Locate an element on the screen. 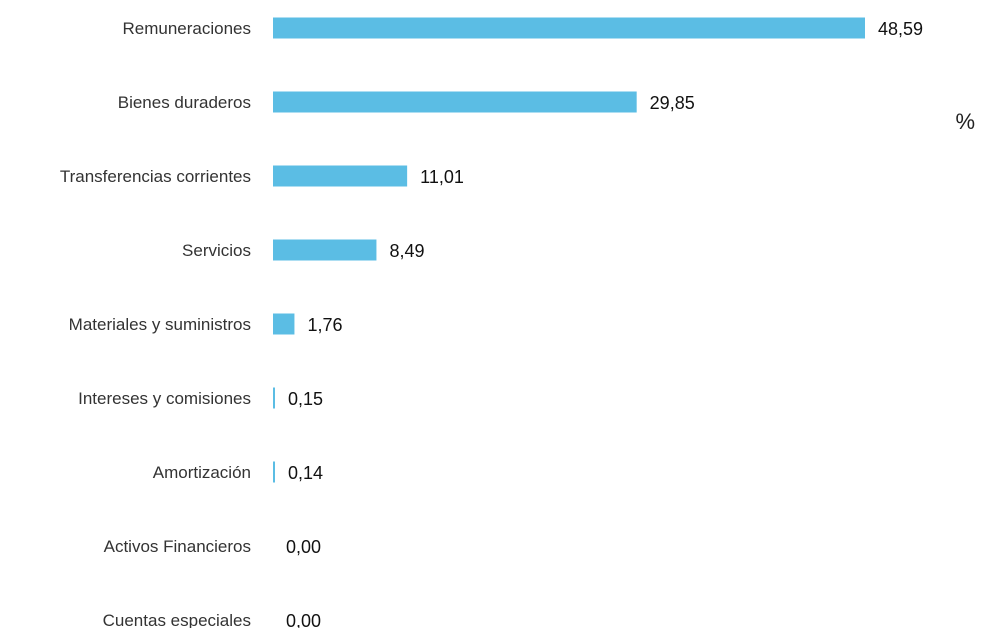  unit-label: % is located at coordinates (965, 121).